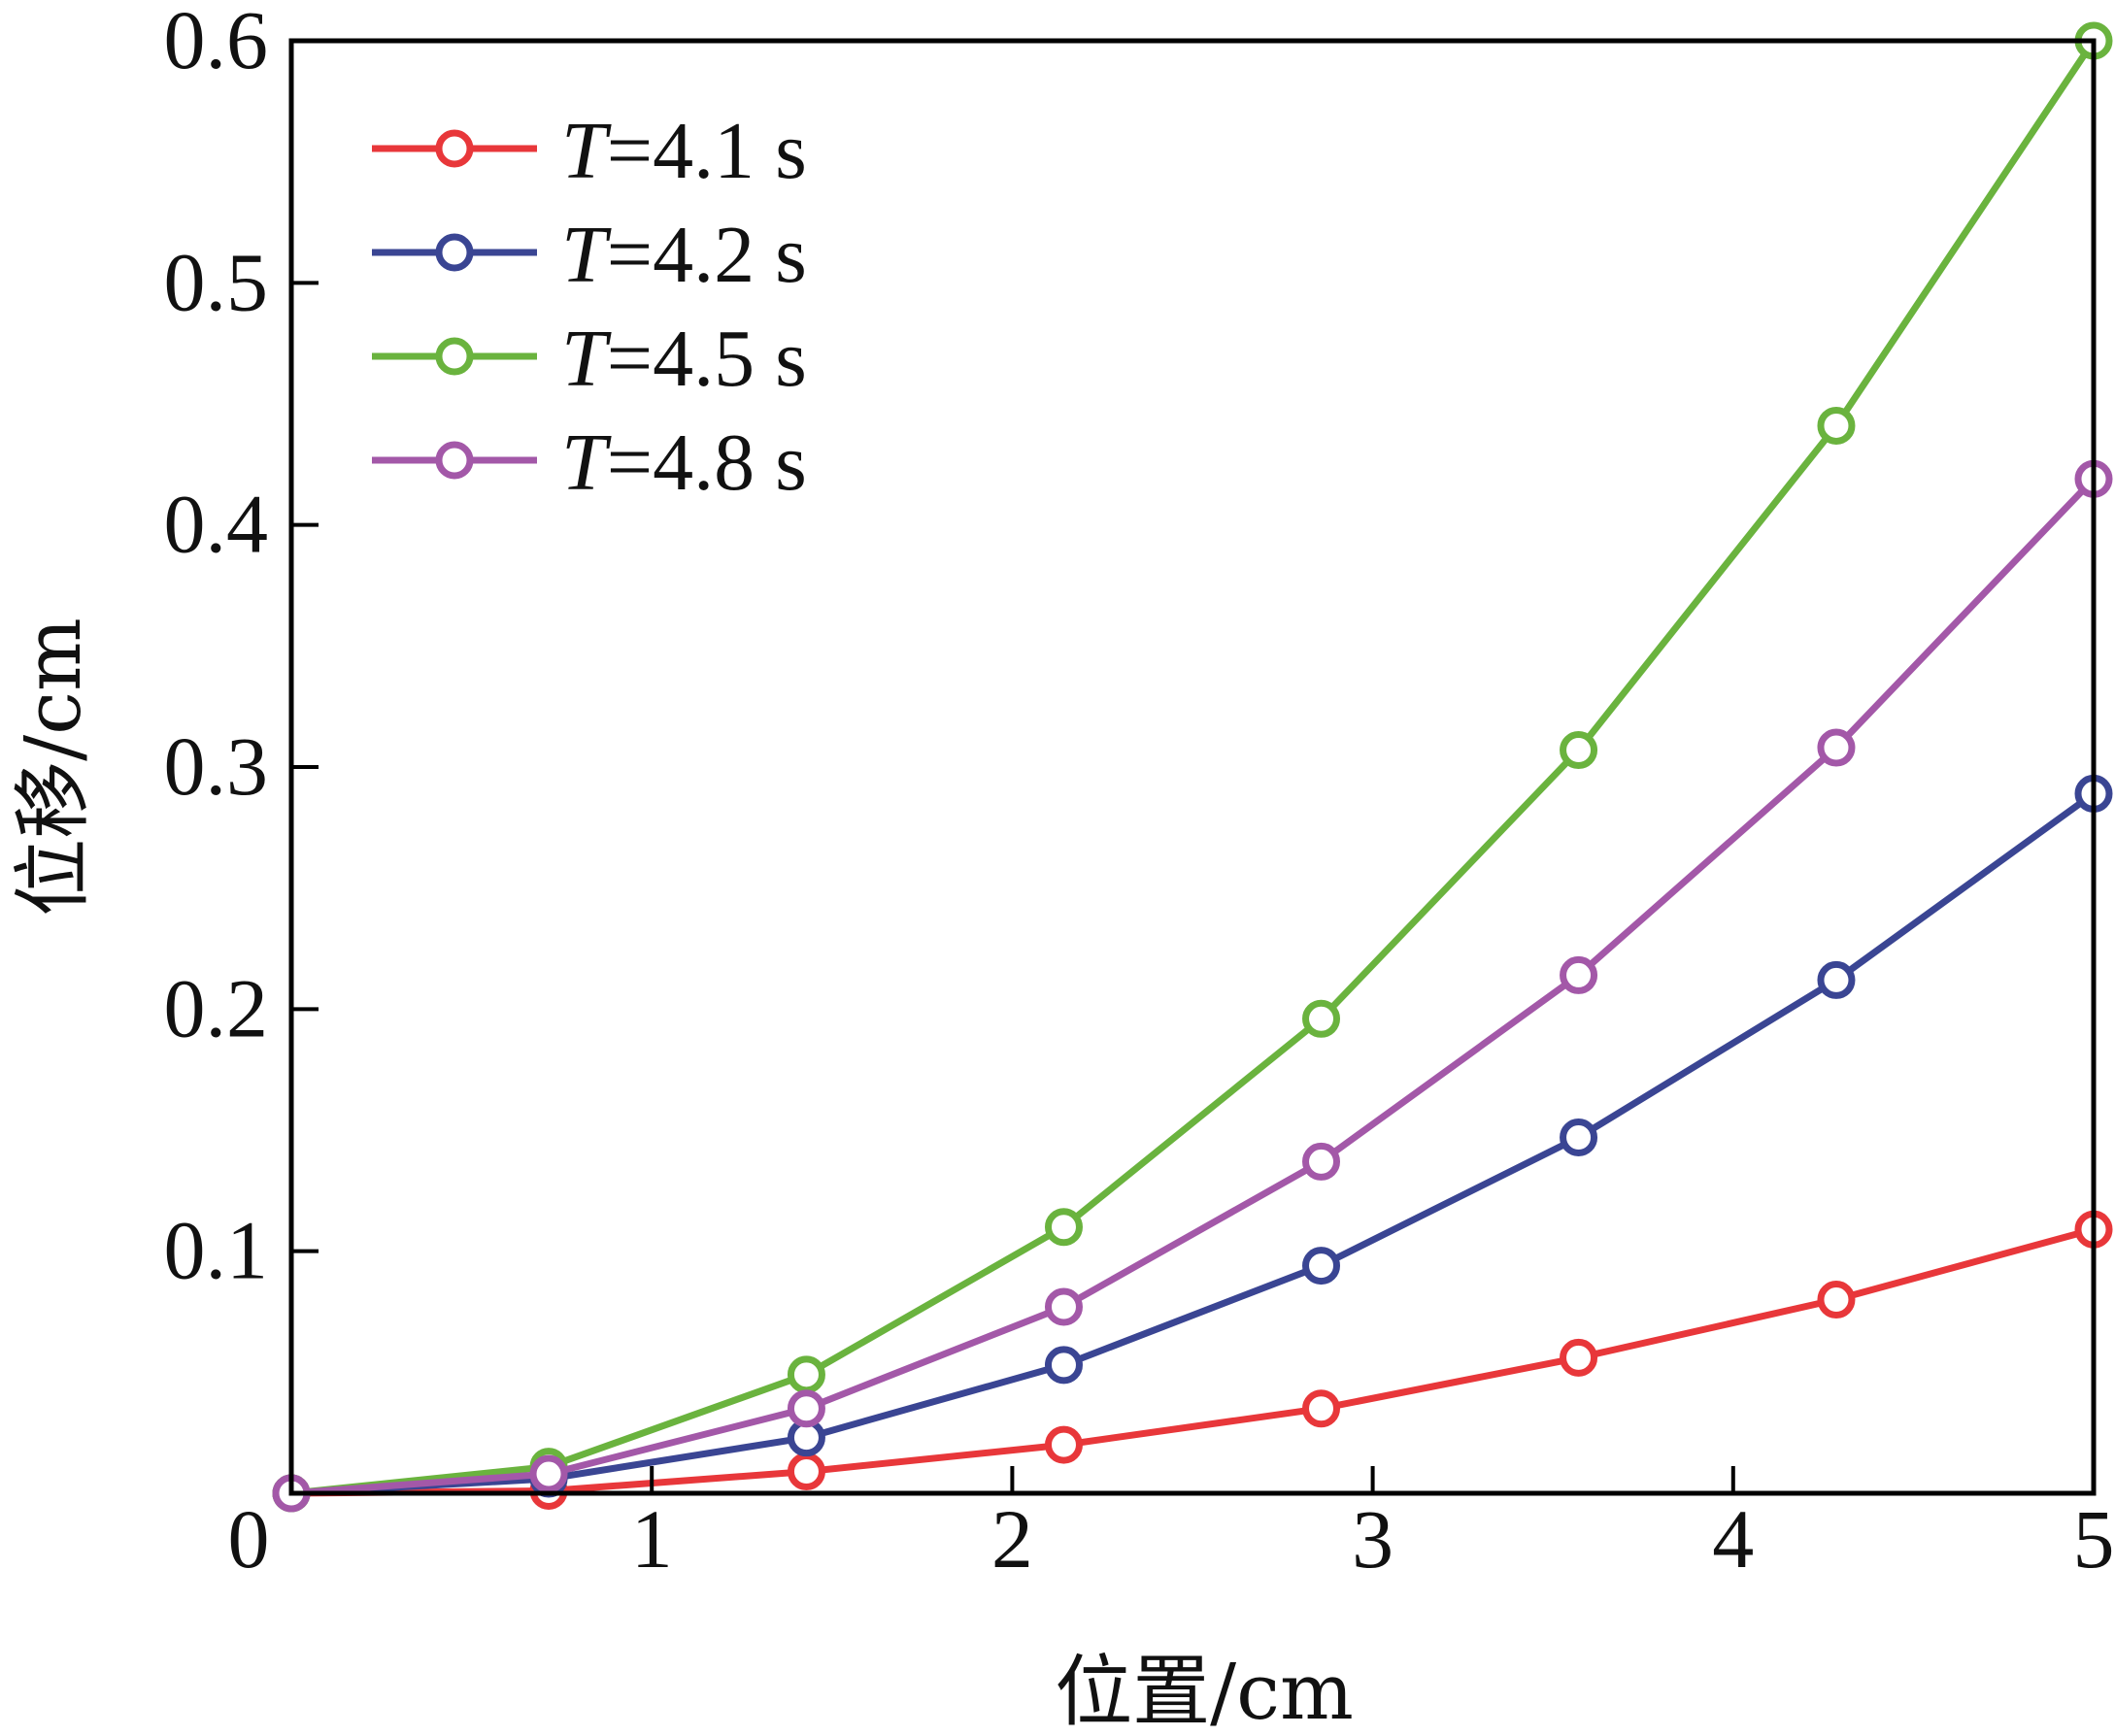  What do you see at coordinates (216, 524) in the screenshot?
I see `y-tick-label: 0.4` at bounding box center [216, 524].